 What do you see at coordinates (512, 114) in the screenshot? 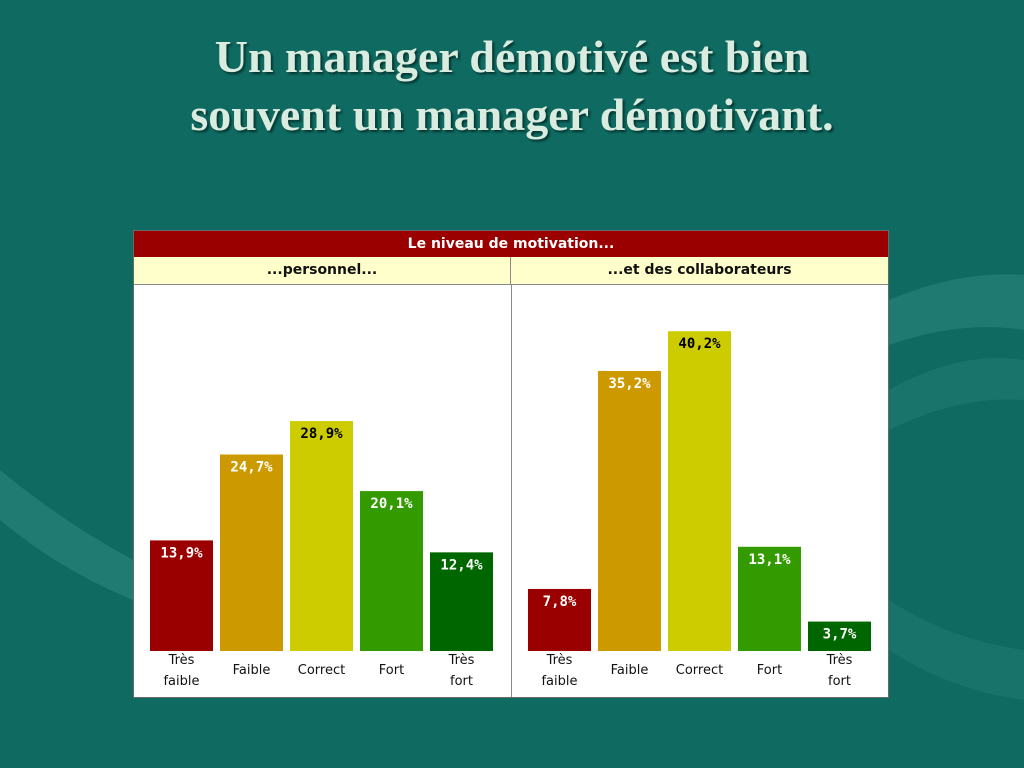
I see `slide-title-line-2: souvent un manager démotivant.` at bounding box center [512, 114].